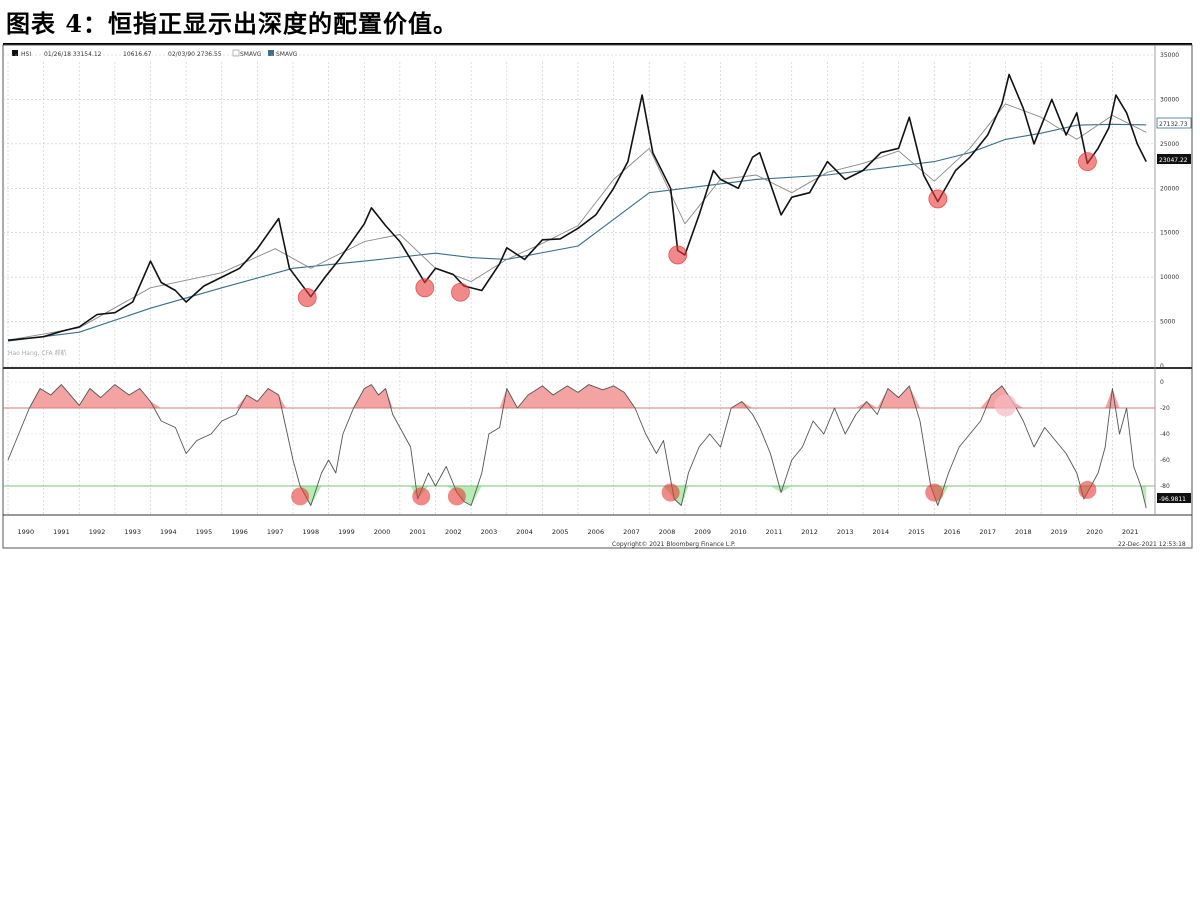  Describe the element at coordinates (453, 532) in the screenshot. I see `year-tick-label: 2002` at that location.